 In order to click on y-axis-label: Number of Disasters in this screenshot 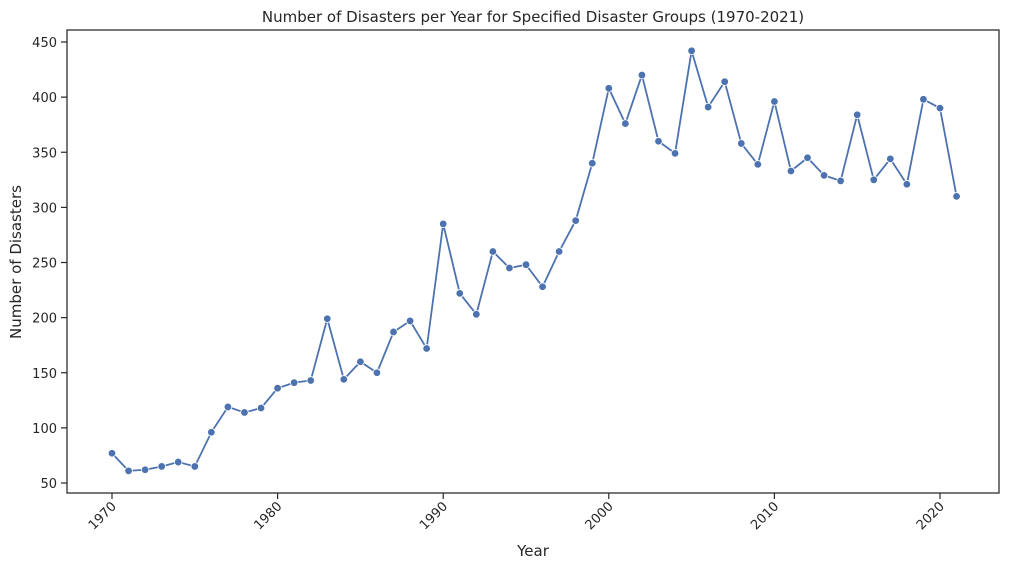, I will do `click(16, 262)`.